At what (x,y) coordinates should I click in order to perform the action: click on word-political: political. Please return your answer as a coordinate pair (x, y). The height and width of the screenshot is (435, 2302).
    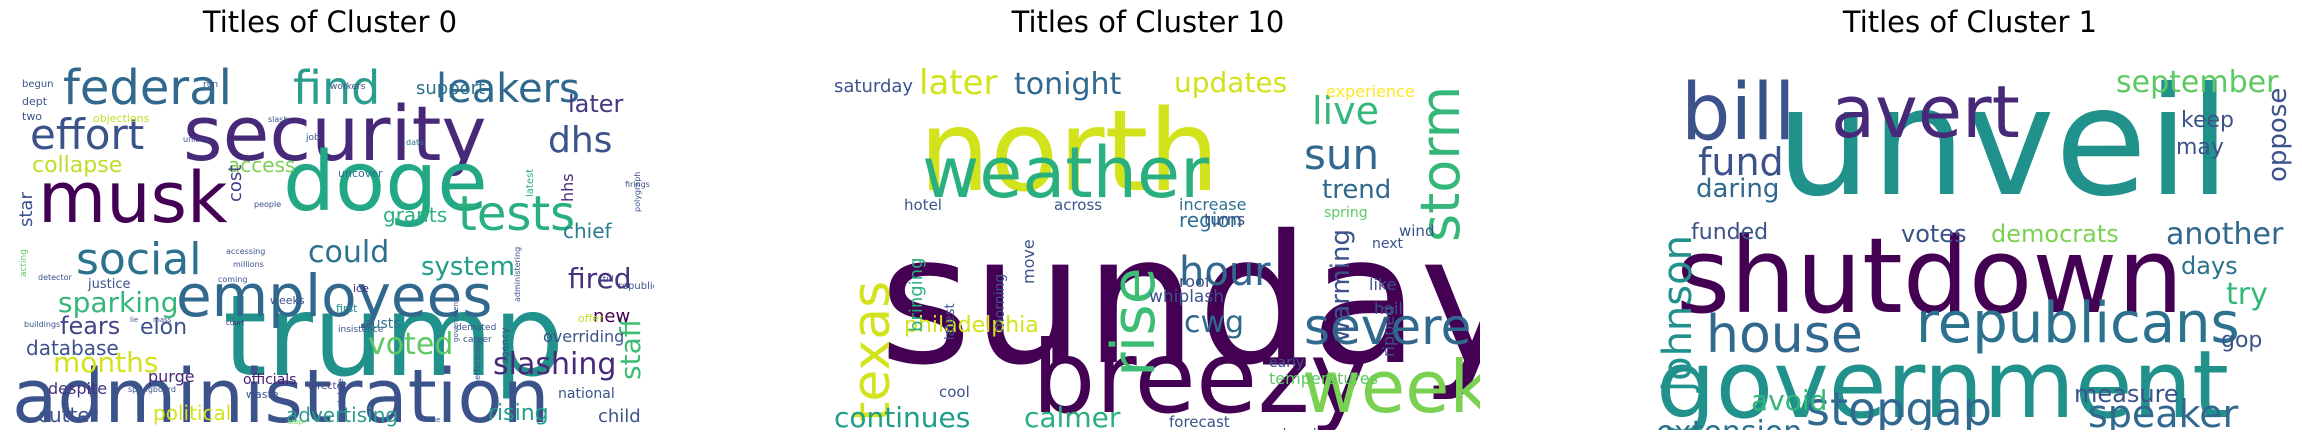
    Looking at the image, I should click on (192, 413).